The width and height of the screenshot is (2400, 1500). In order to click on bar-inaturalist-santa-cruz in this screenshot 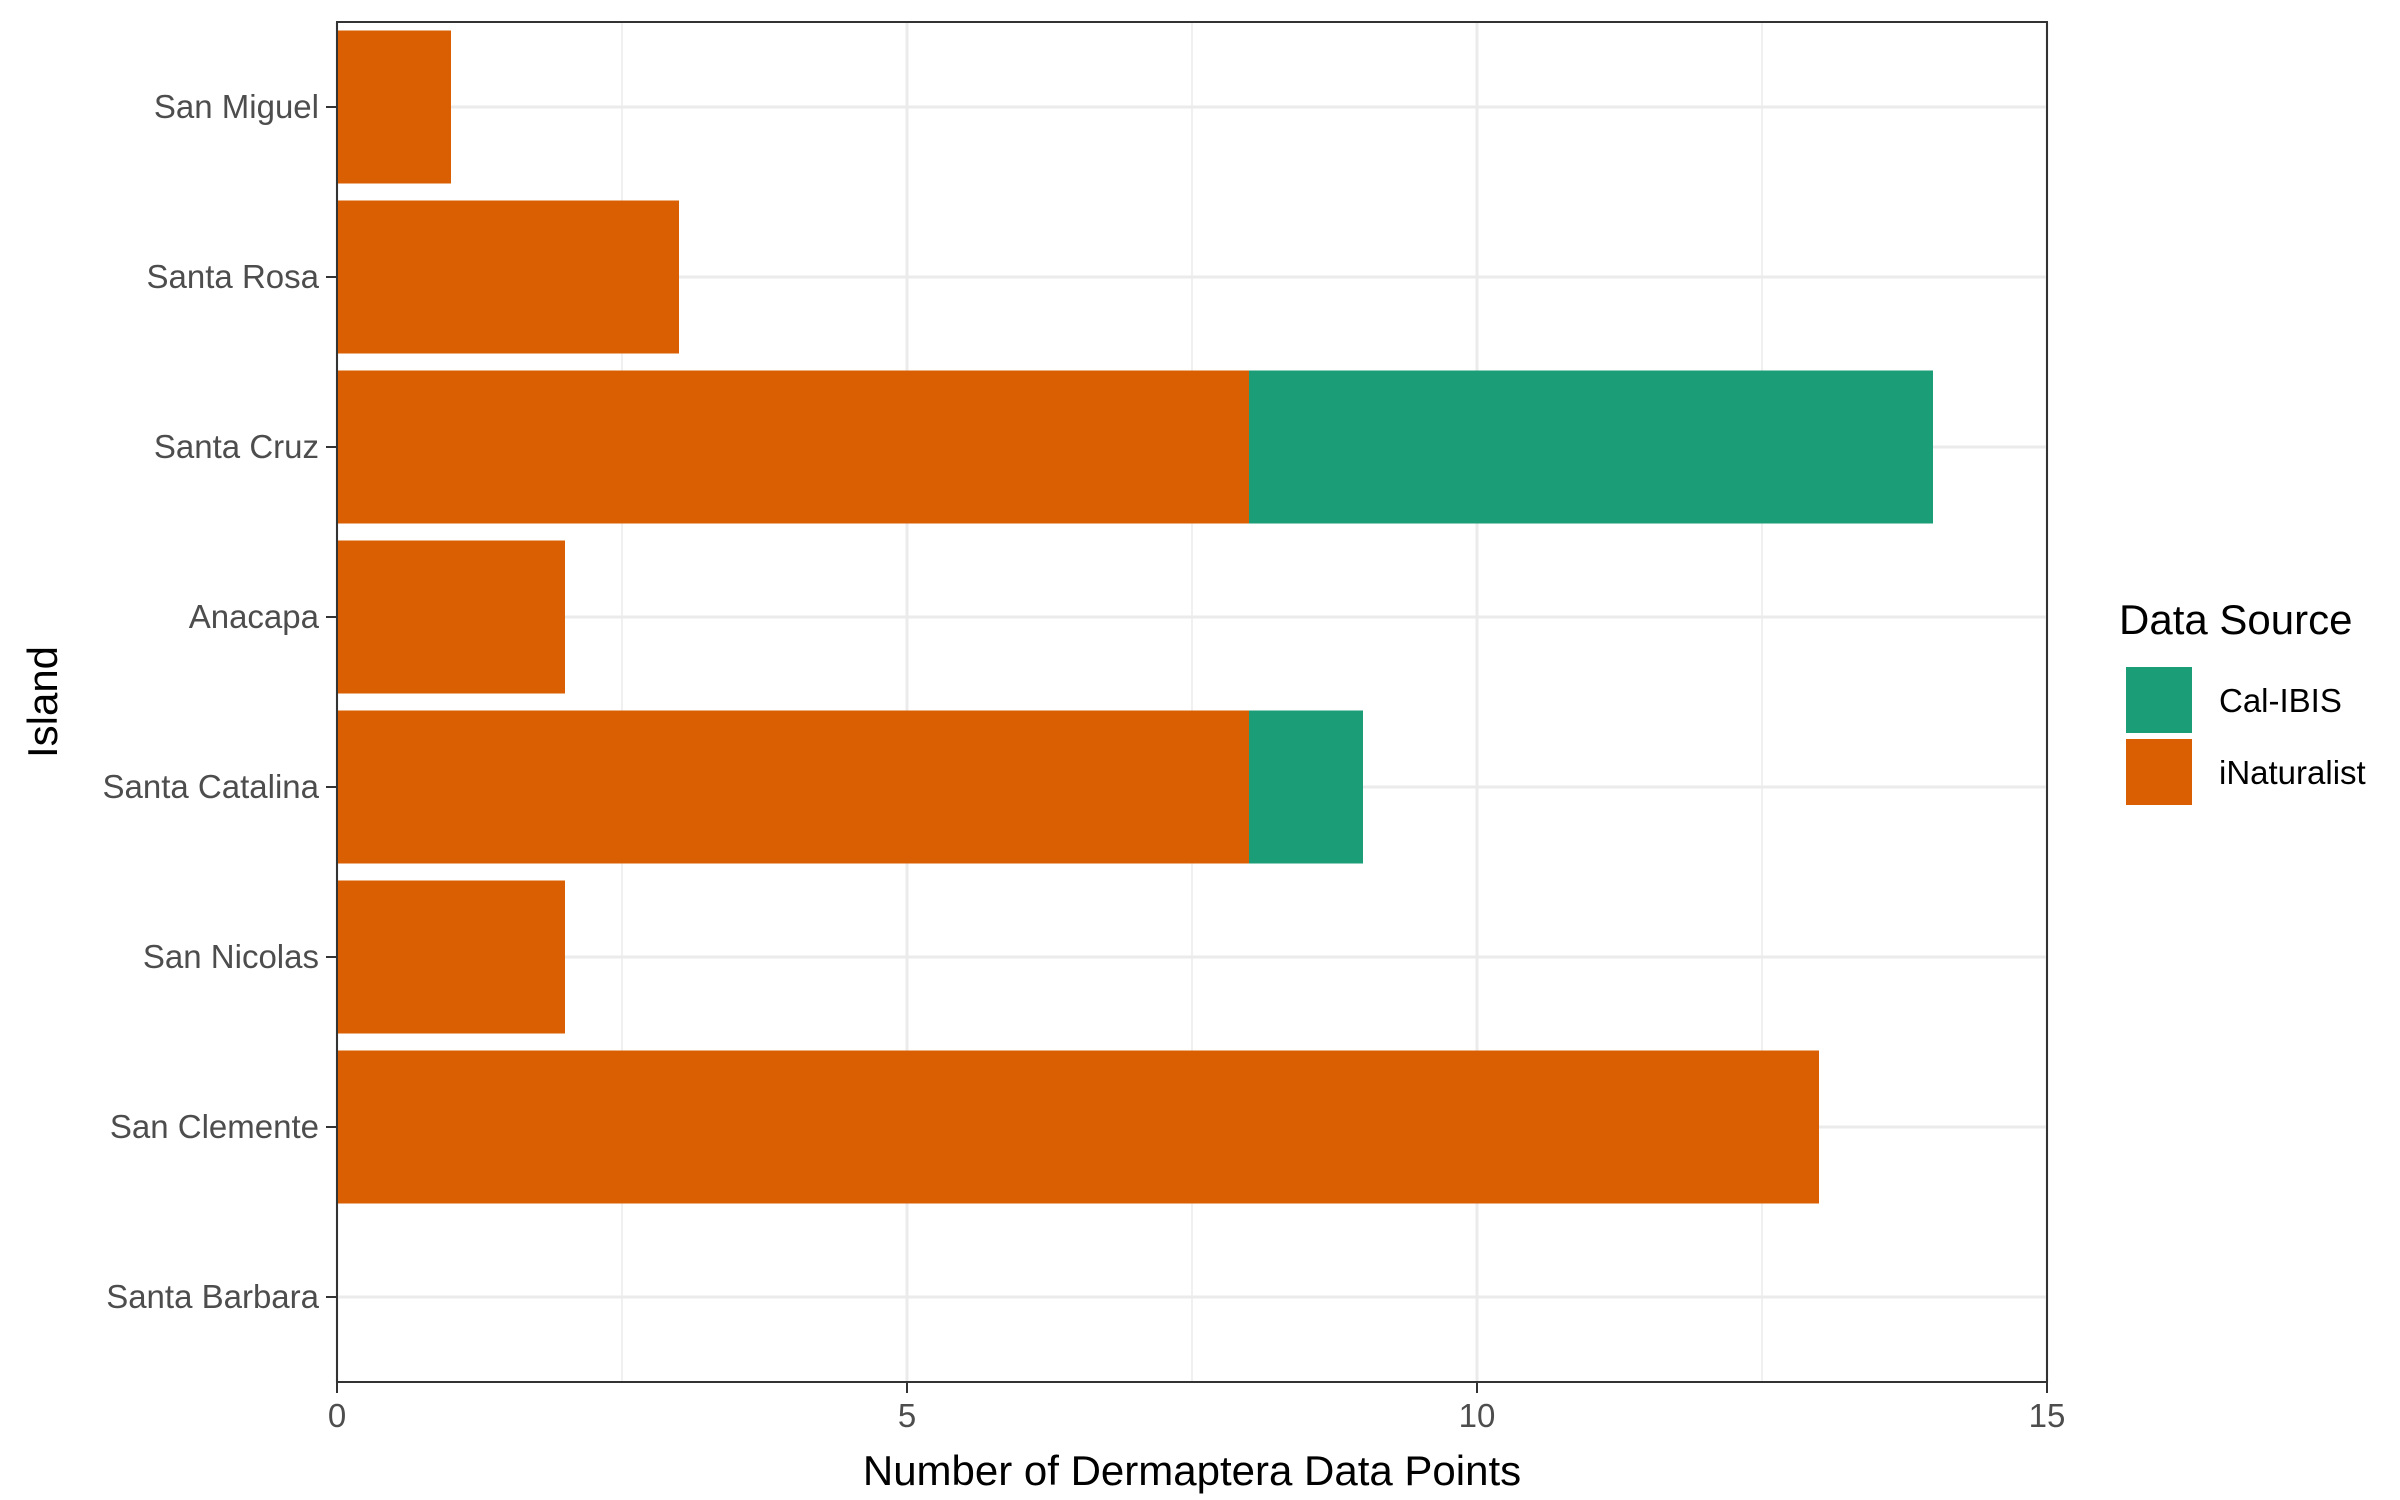, I will do `click(793, 447)`.